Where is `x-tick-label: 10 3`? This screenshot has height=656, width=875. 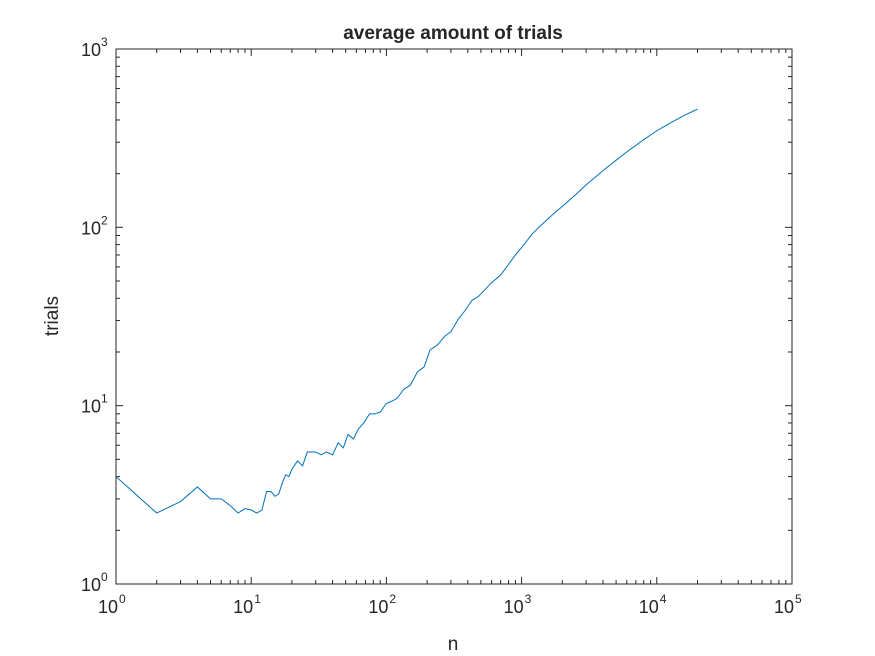 x-tick-label: 10 3 is located at coordinates (518, 604).